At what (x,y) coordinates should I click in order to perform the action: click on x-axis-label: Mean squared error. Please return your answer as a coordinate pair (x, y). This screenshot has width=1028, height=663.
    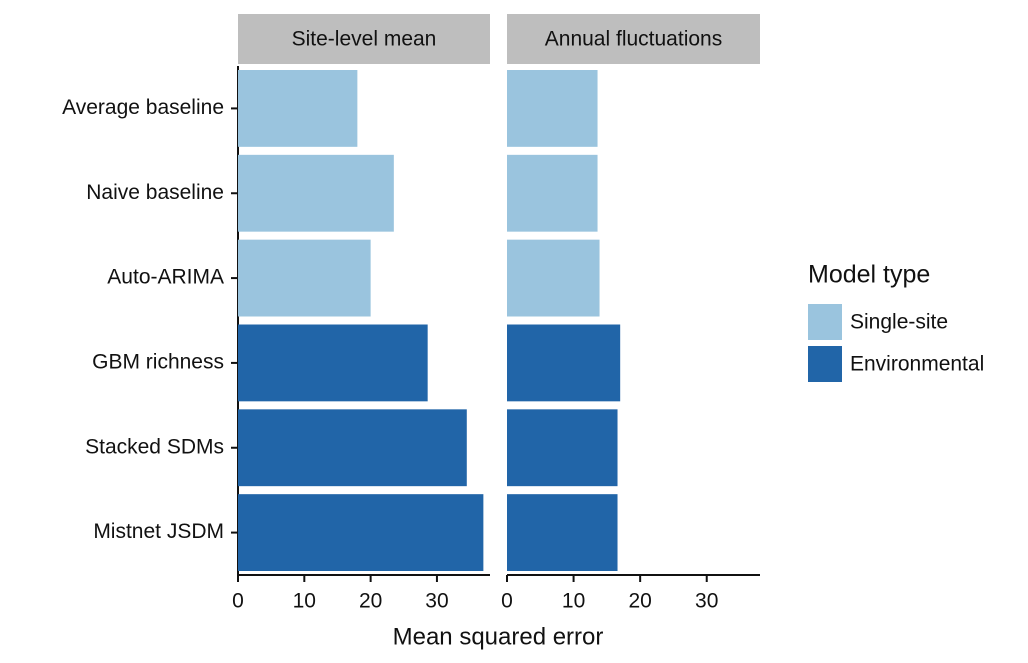
    Looking at the image, I should click on (498, 636).